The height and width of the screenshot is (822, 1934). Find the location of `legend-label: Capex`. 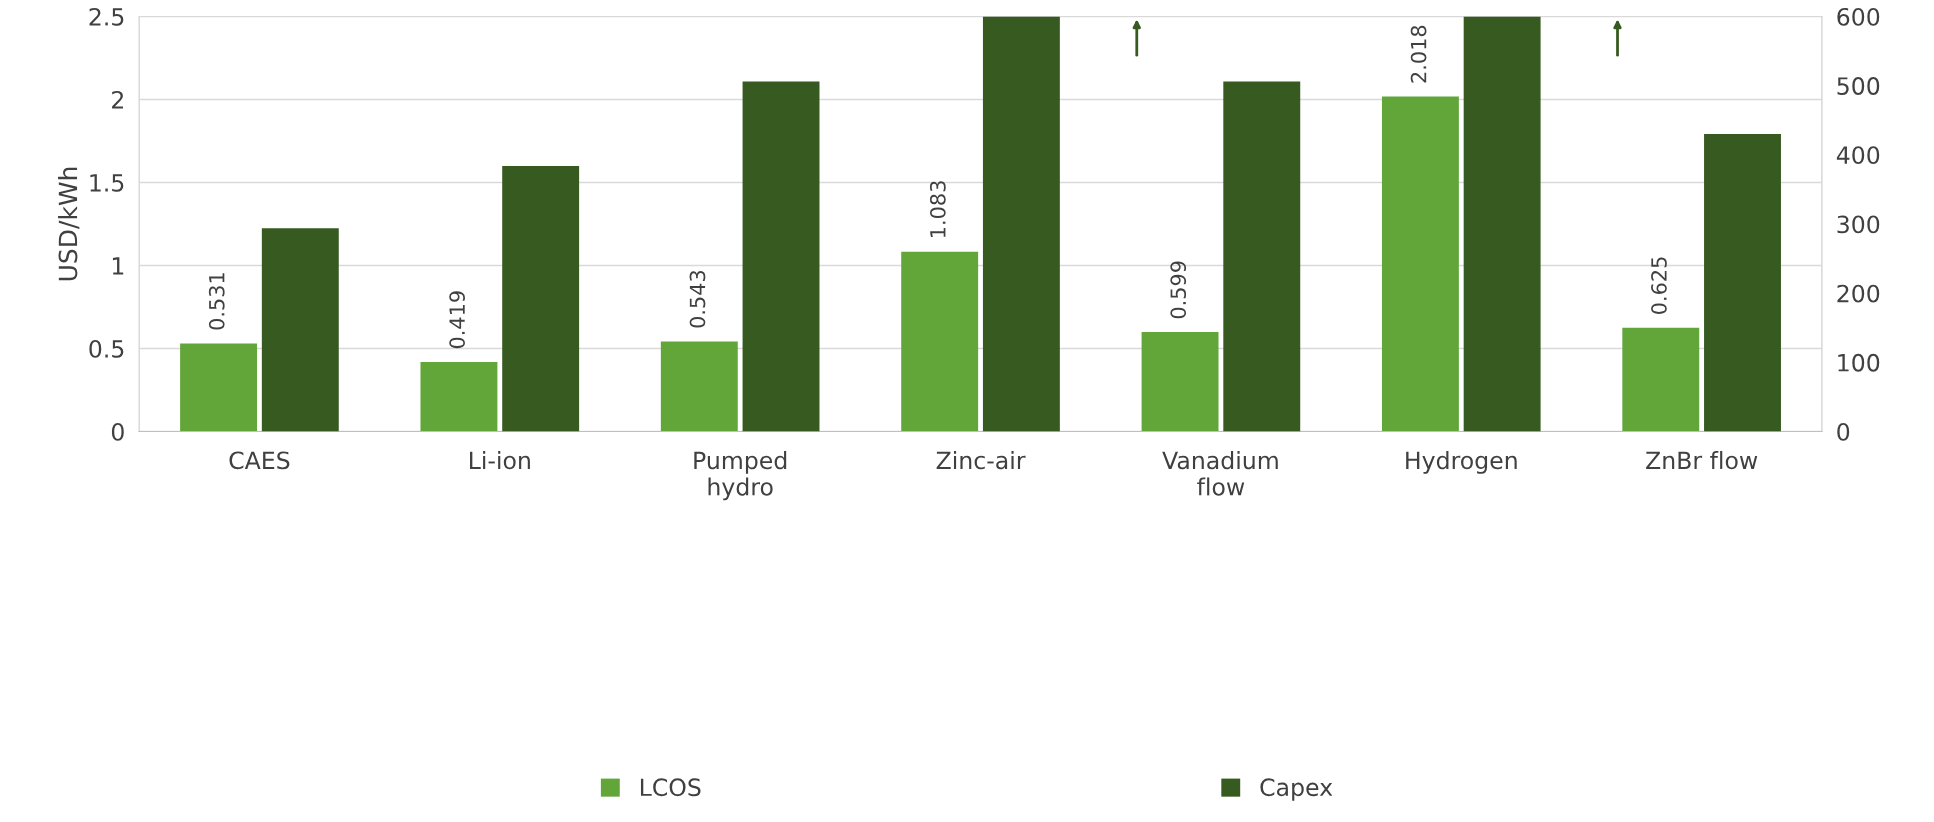

legend-label: Capex is located at coordinates (1296, 789).